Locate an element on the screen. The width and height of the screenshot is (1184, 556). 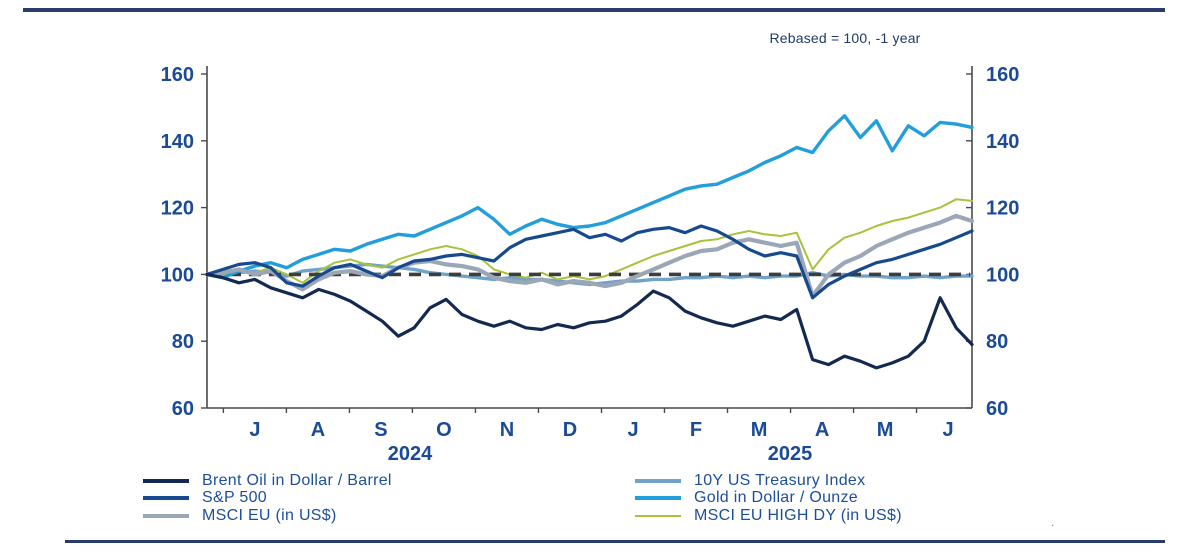
legend-item-s-p-500: S&P 500 is located at coordinates (267, 498).